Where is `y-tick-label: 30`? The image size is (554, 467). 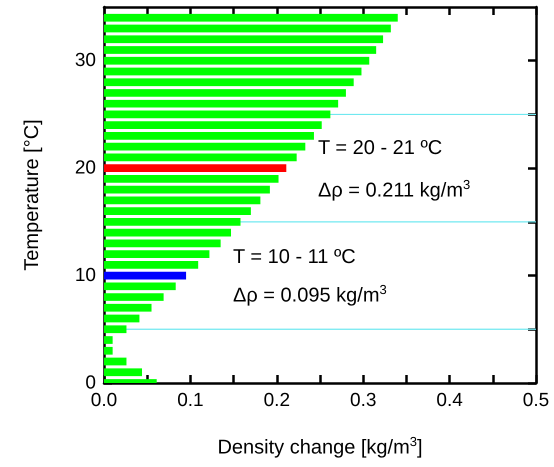
y-tick-label: 30 is located at coordinates (85, 61).